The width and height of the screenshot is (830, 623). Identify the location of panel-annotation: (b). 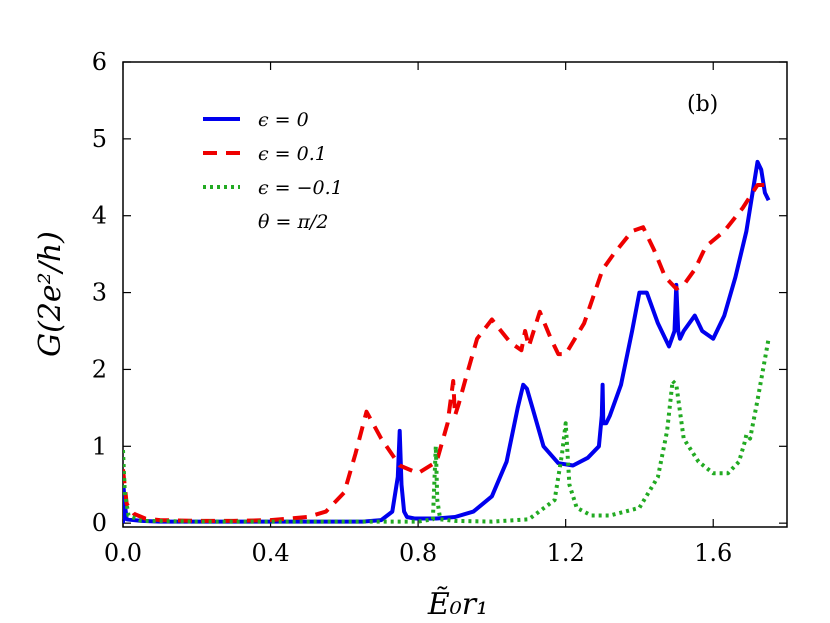
(702, 104).